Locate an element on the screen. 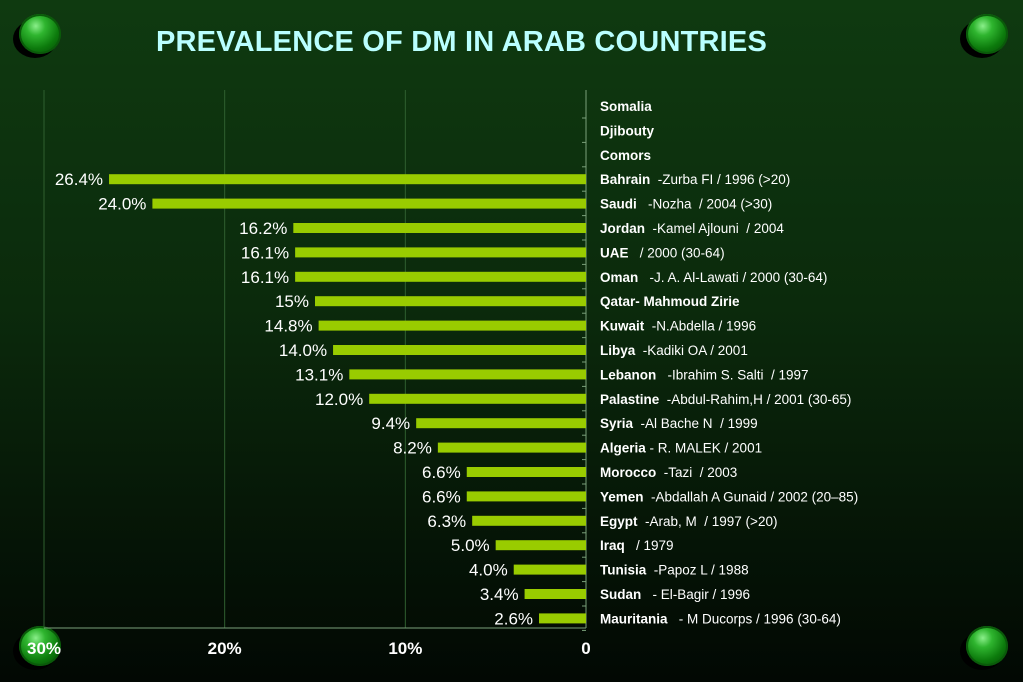 Image resolution: width=1023 pixels, height=682 pixels. country-name: Comors is located at coordinates (625, 155).